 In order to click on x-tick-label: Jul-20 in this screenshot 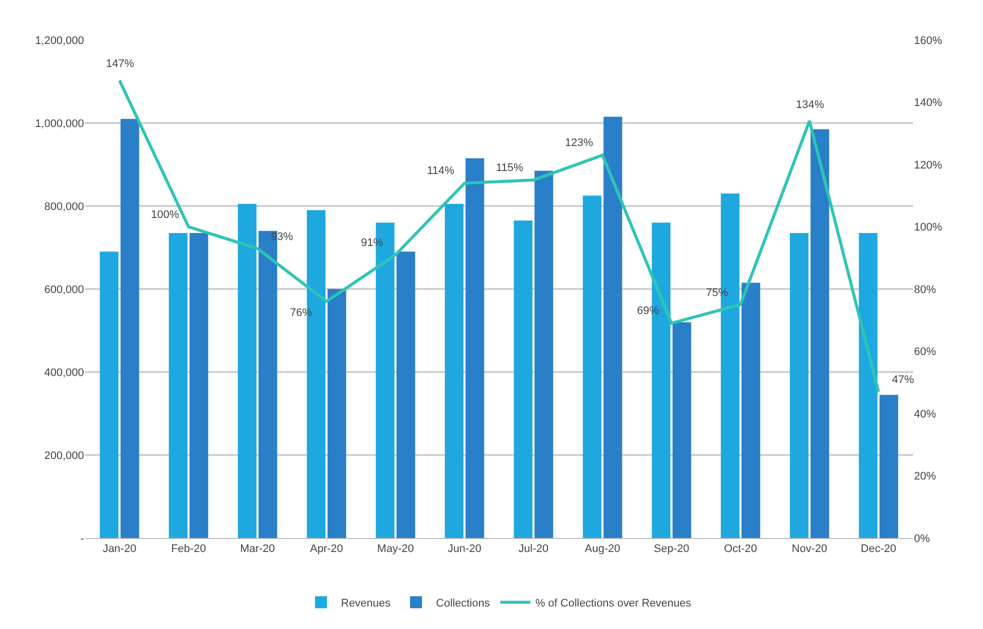, I will do `click(533, 549)`.